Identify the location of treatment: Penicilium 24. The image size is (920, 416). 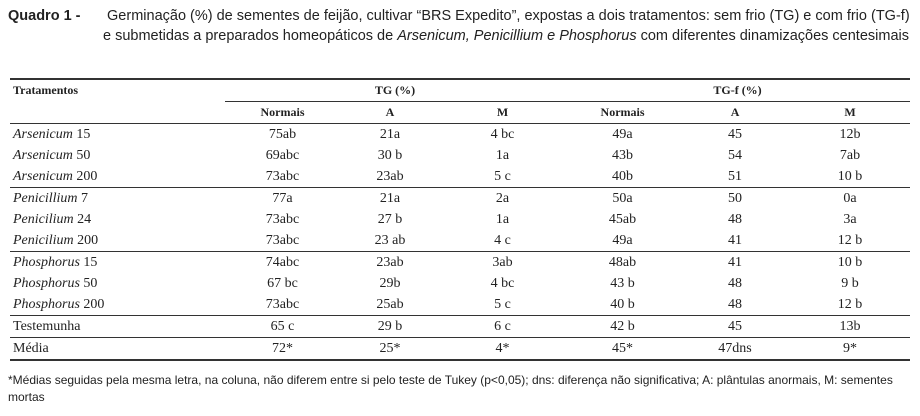
(117, 219).